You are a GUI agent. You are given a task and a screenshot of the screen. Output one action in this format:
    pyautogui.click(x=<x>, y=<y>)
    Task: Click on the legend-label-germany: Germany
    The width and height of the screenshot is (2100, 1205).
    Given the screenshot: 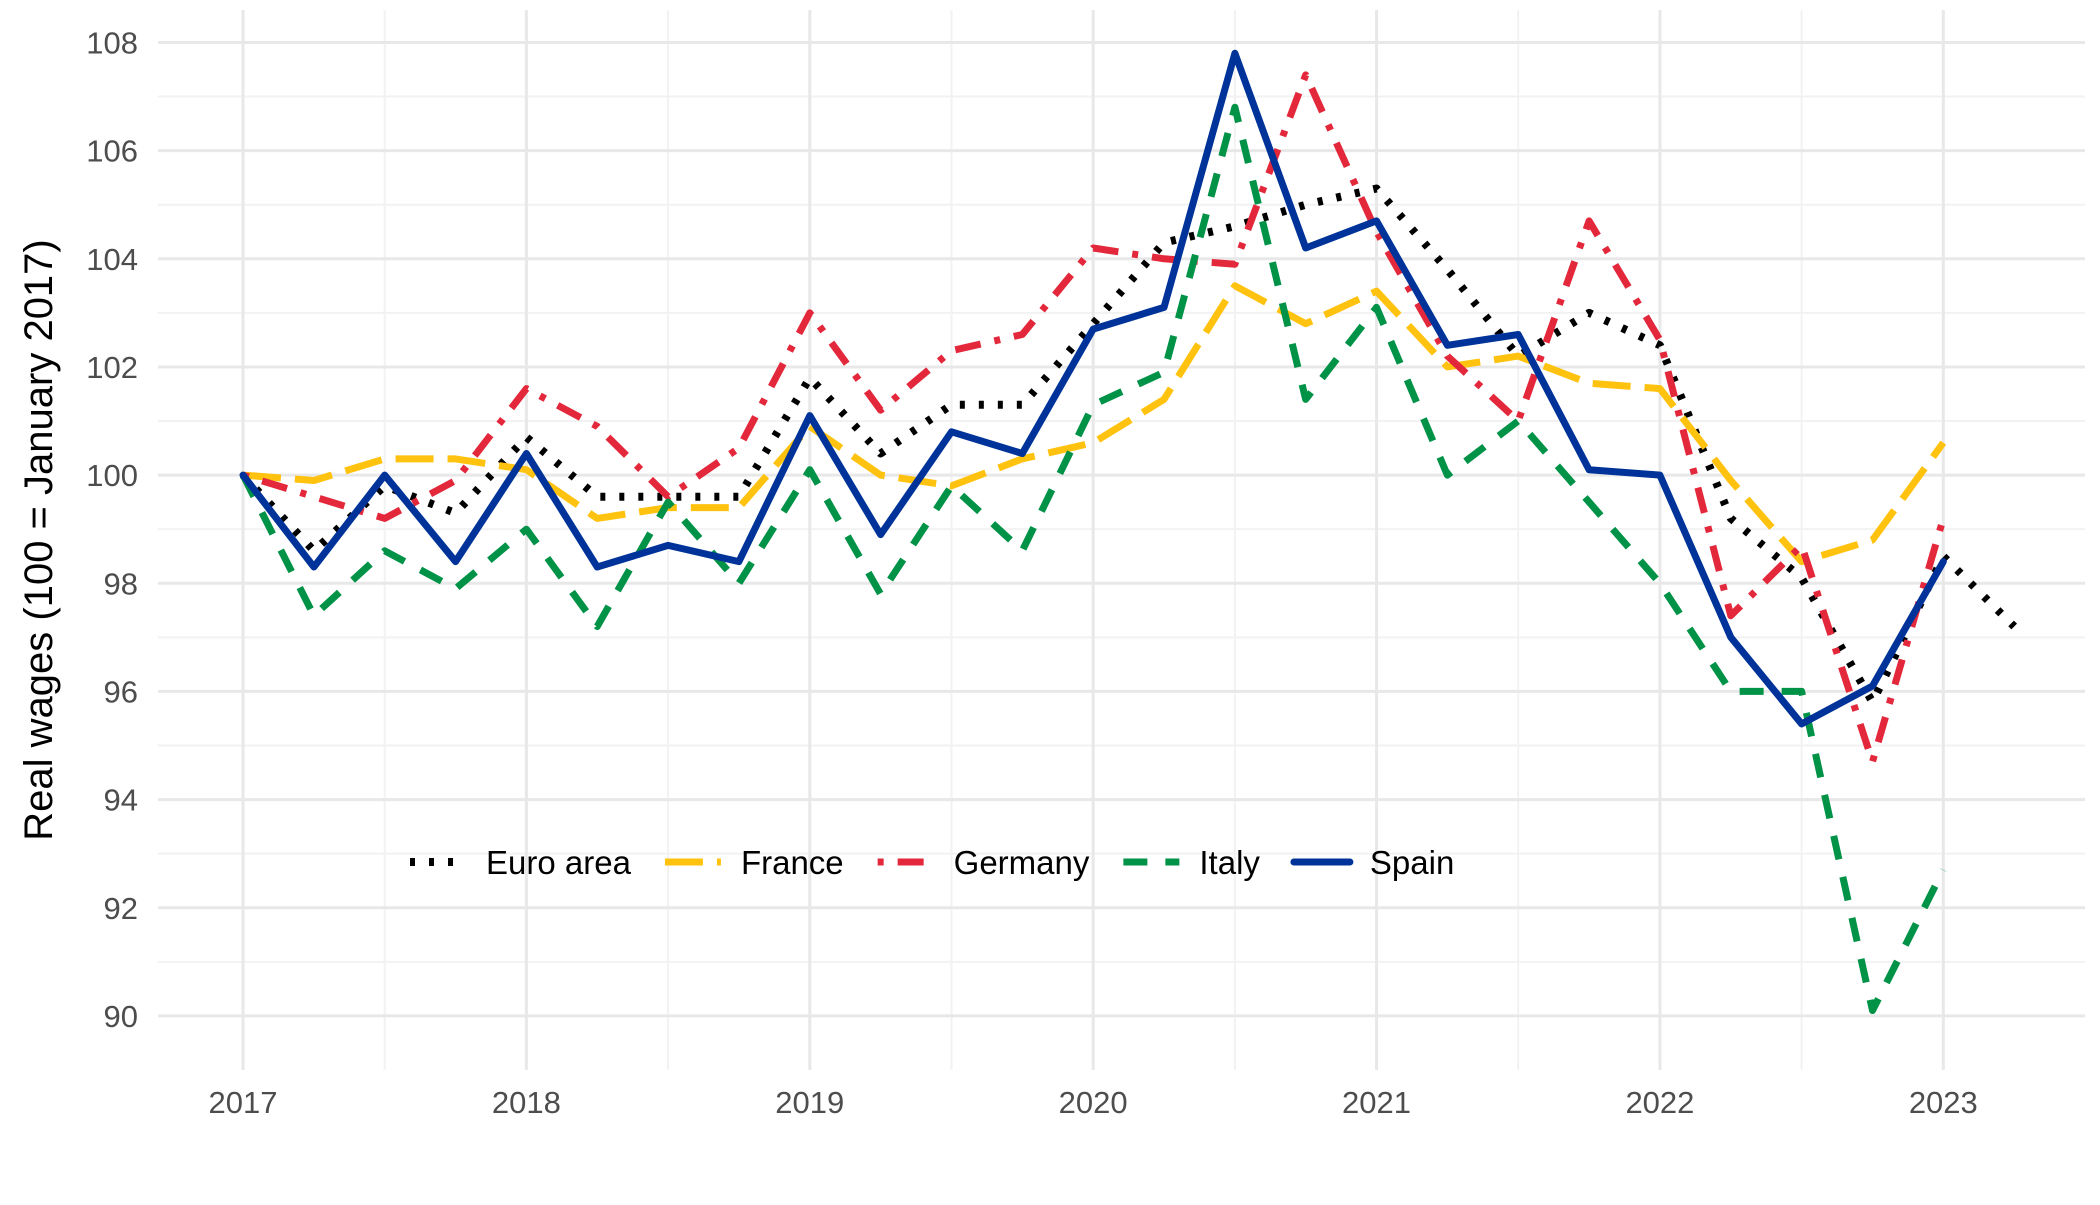 What is the action you would take?
    pyautogui.click(x=1022, y=862)
    